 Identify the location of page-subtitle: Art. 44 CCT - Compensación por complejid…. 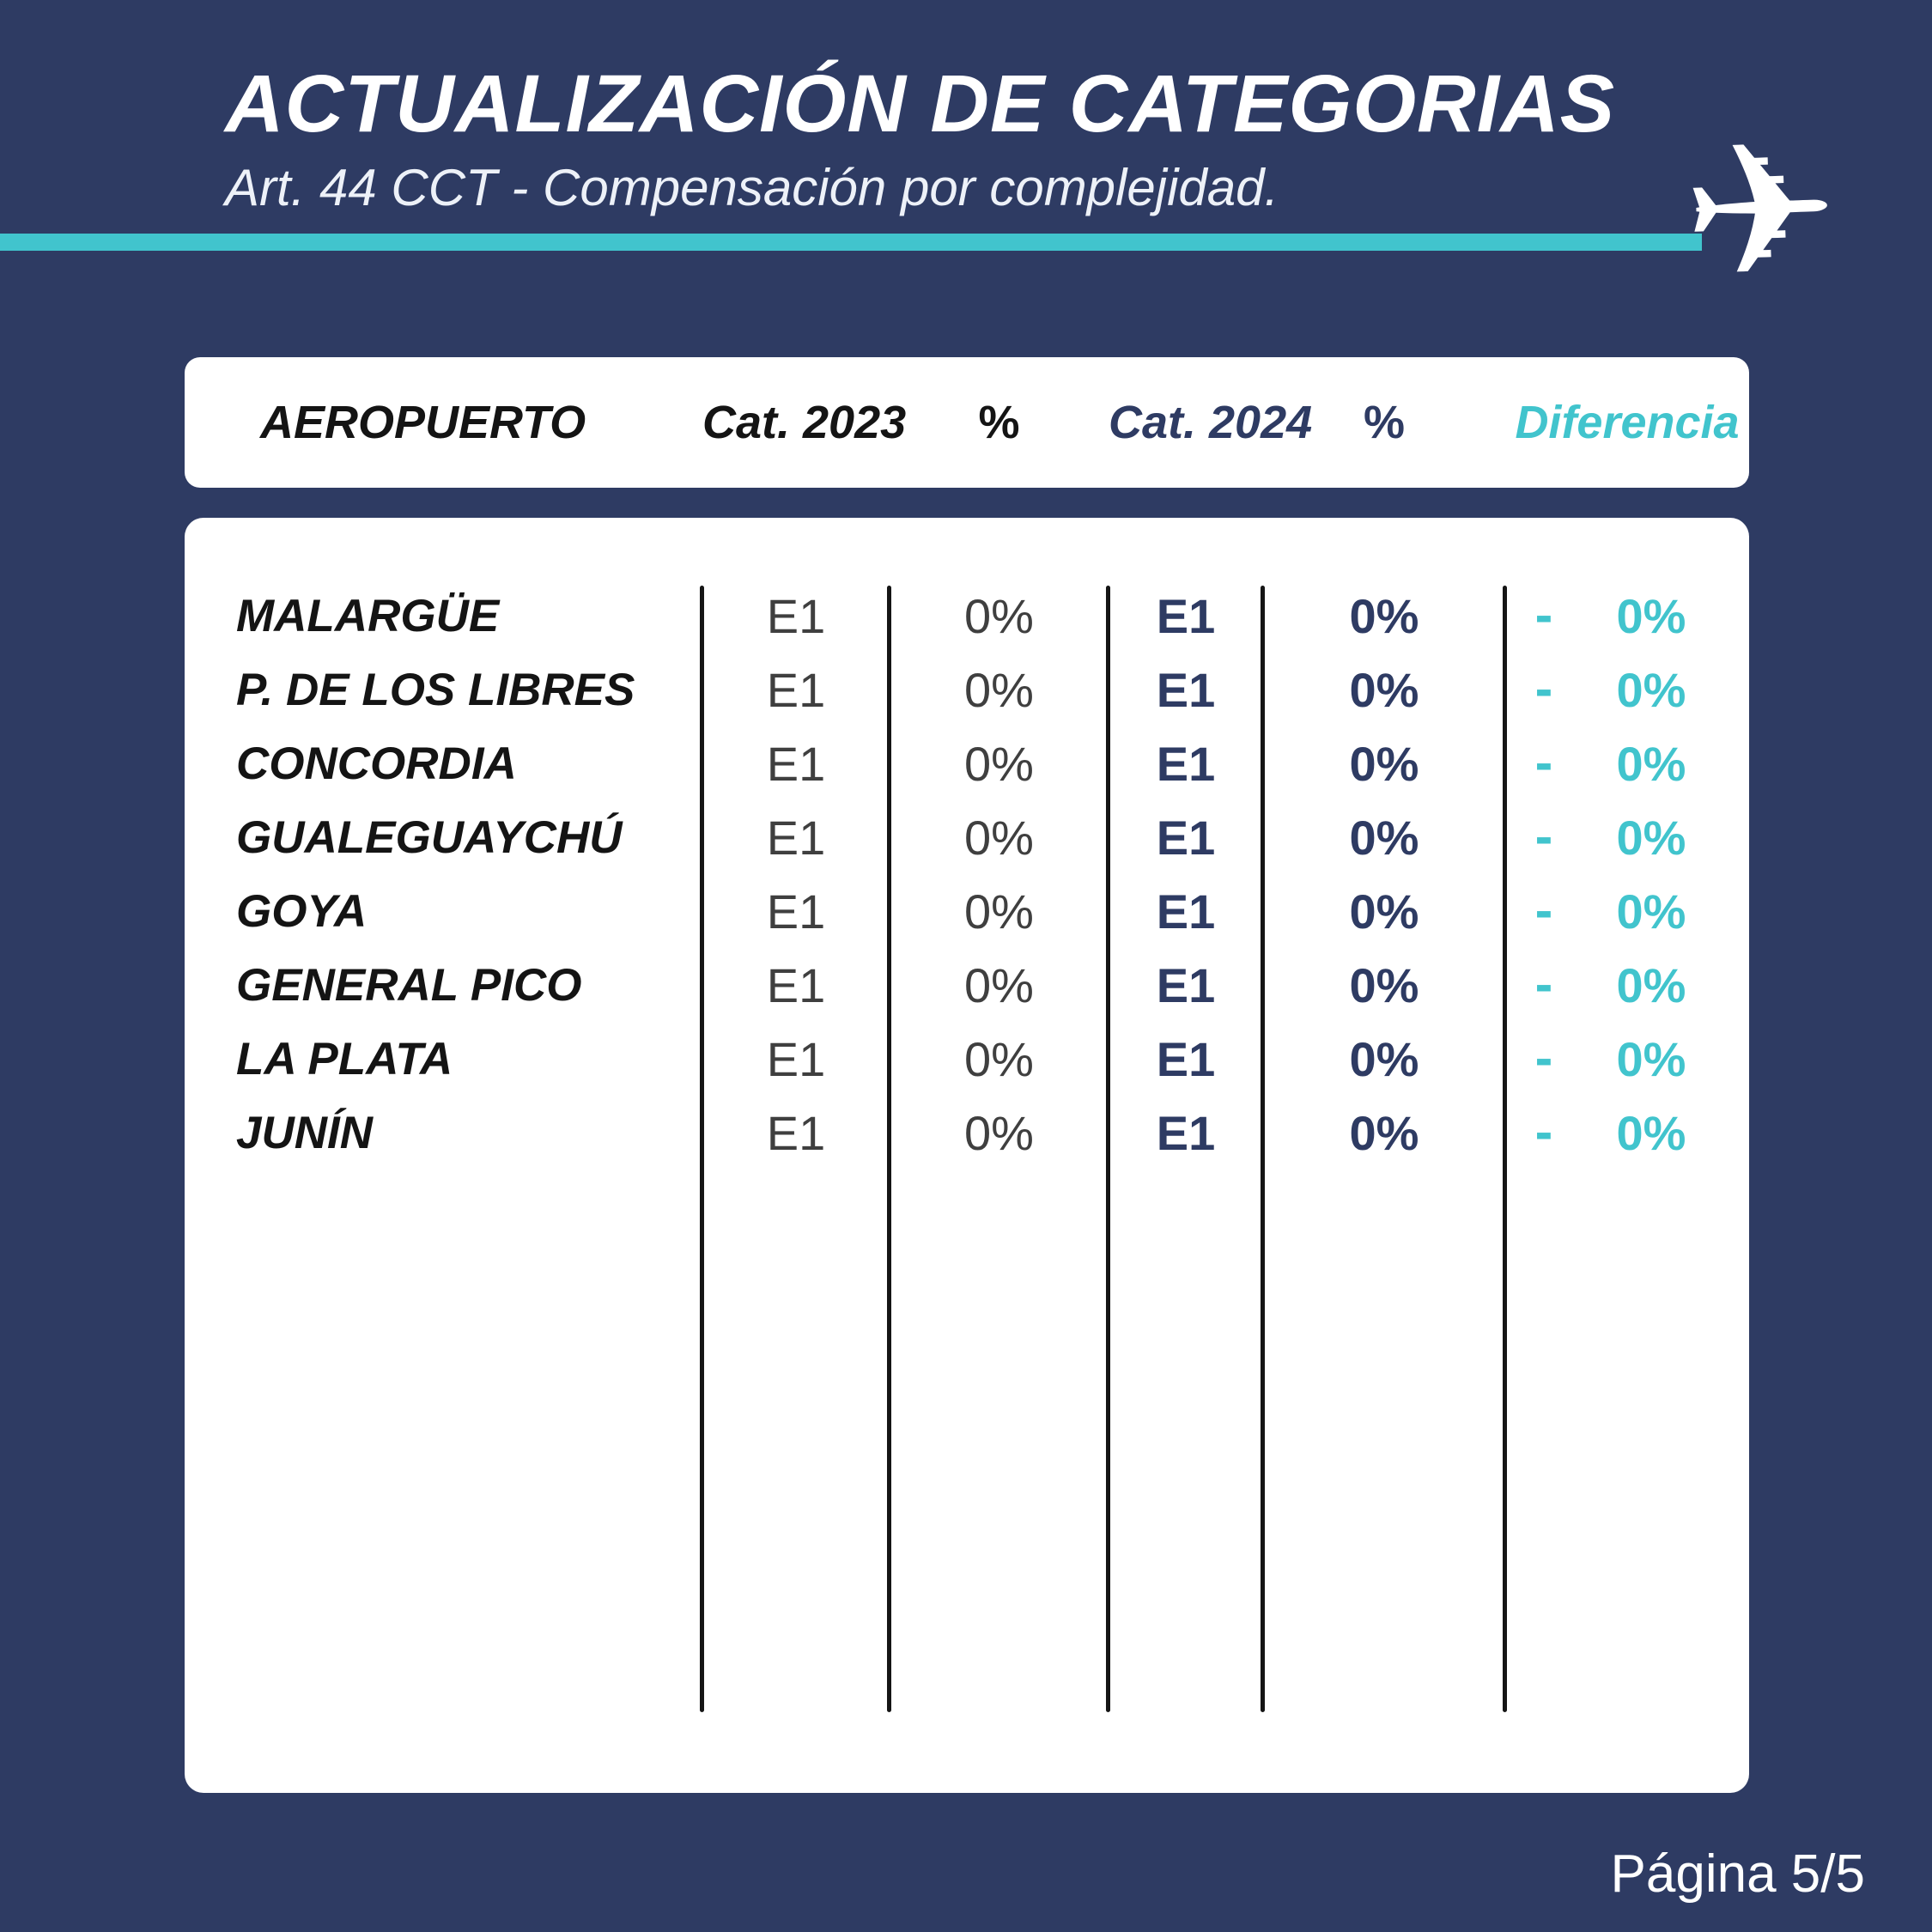
(752, 187).